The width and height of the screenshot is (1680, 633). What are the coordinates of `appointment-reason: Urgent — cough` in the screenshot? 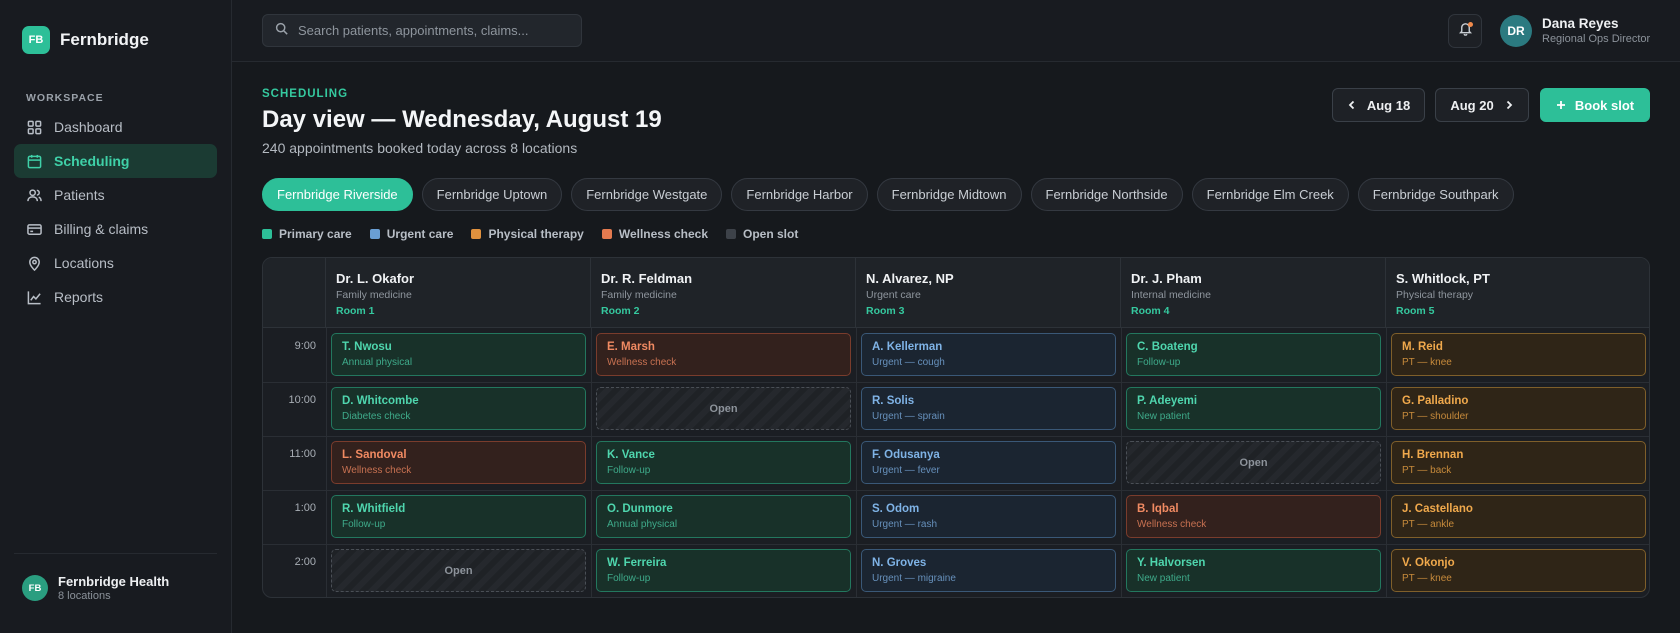 It's located at (908, 362).